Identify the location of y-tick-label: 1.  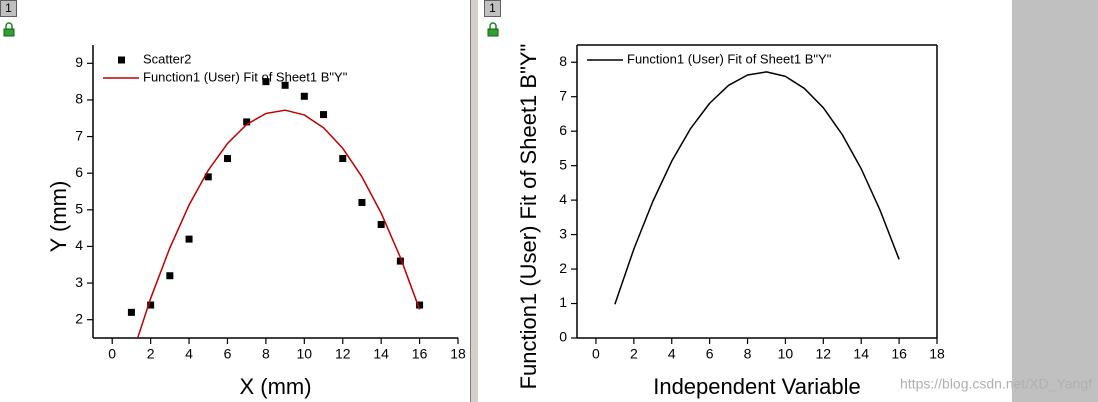
(563, 302).